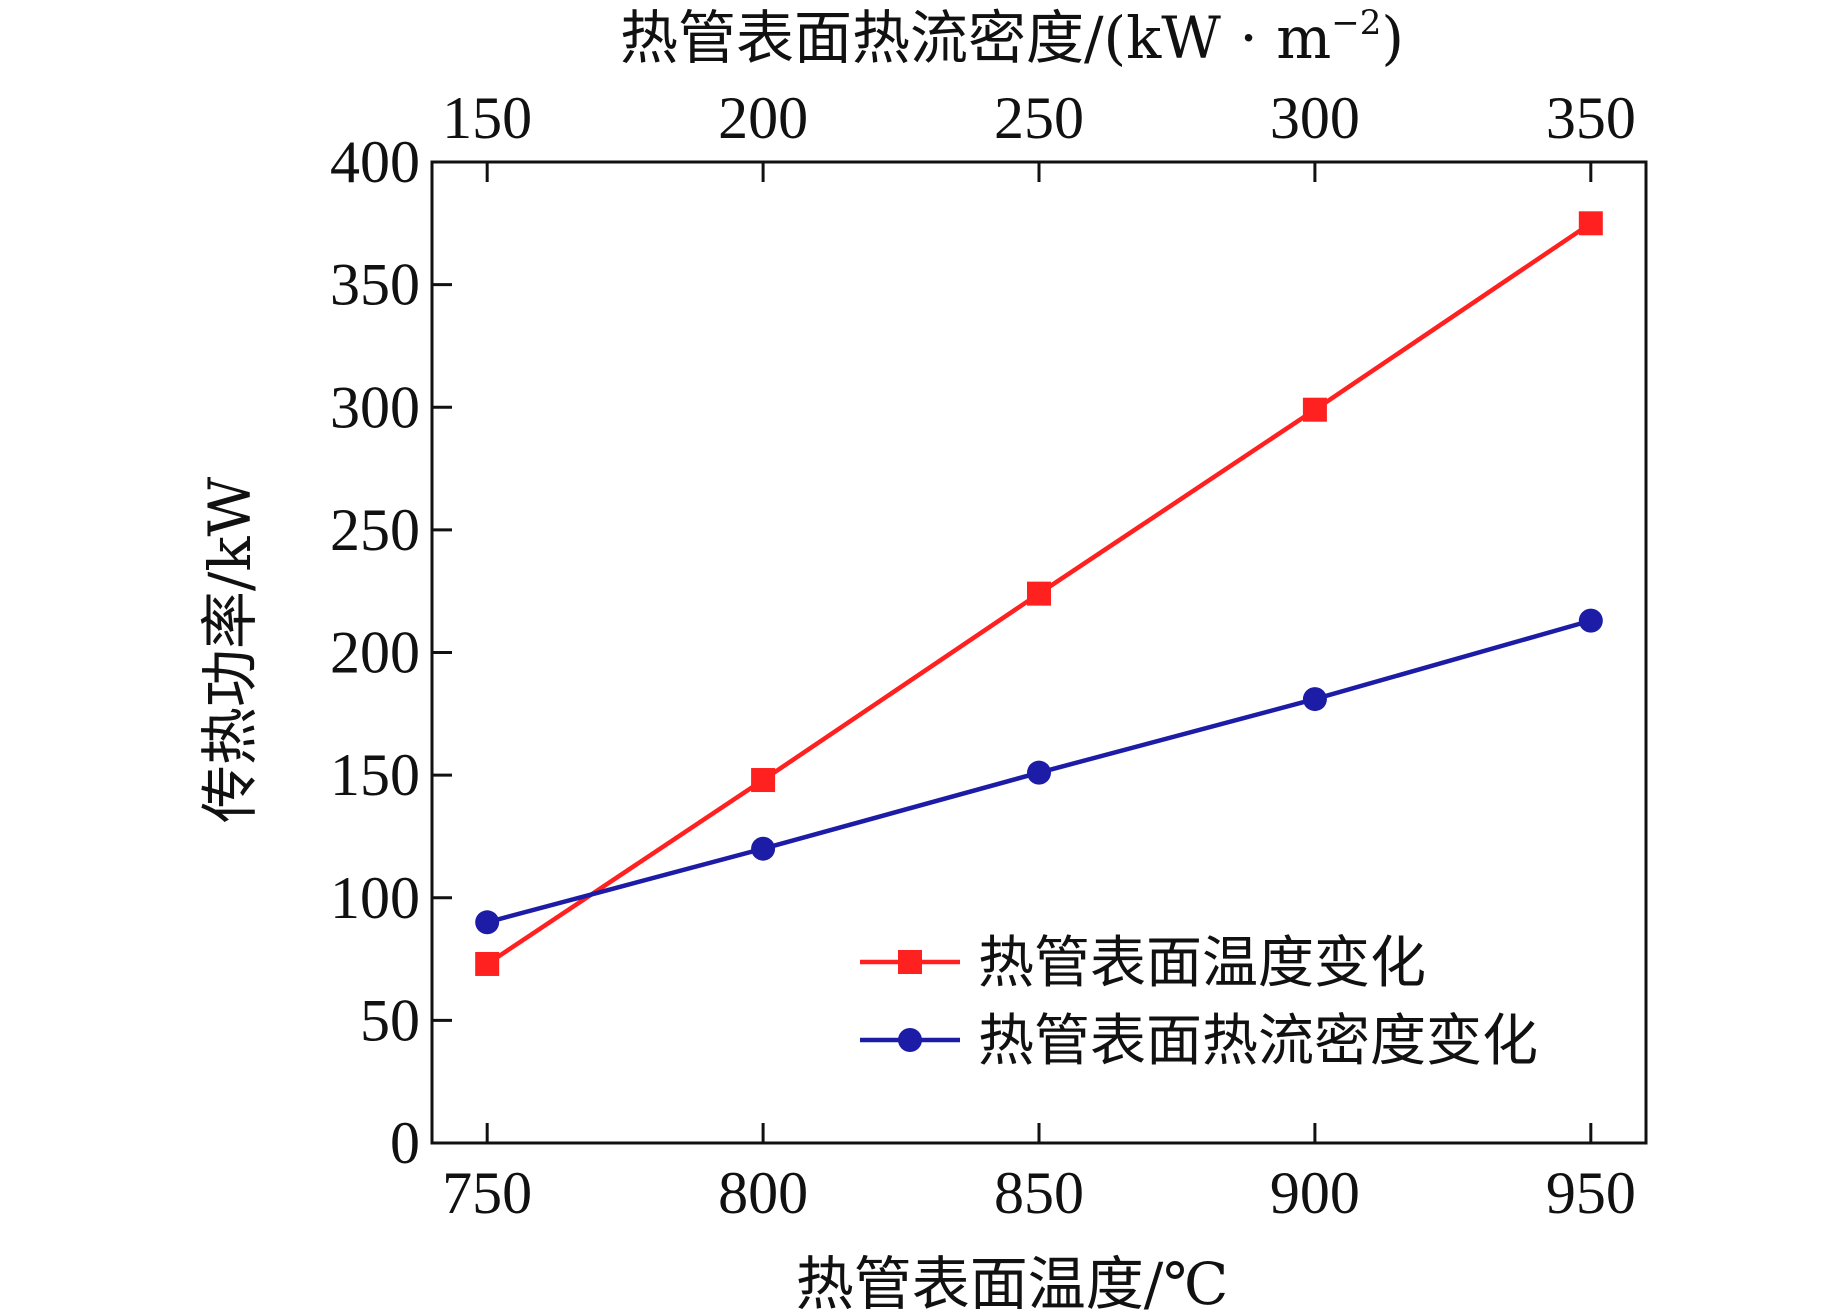  Describe the element at coordinates (405, 1143) in the screenshot. I see `y-tick-label: 0` at that location.